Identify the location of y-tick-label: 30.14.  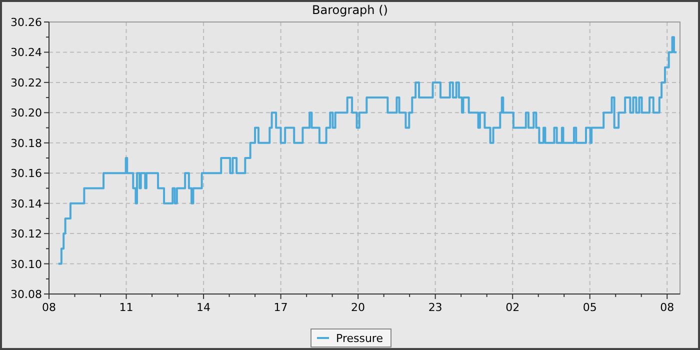
(26, 203).